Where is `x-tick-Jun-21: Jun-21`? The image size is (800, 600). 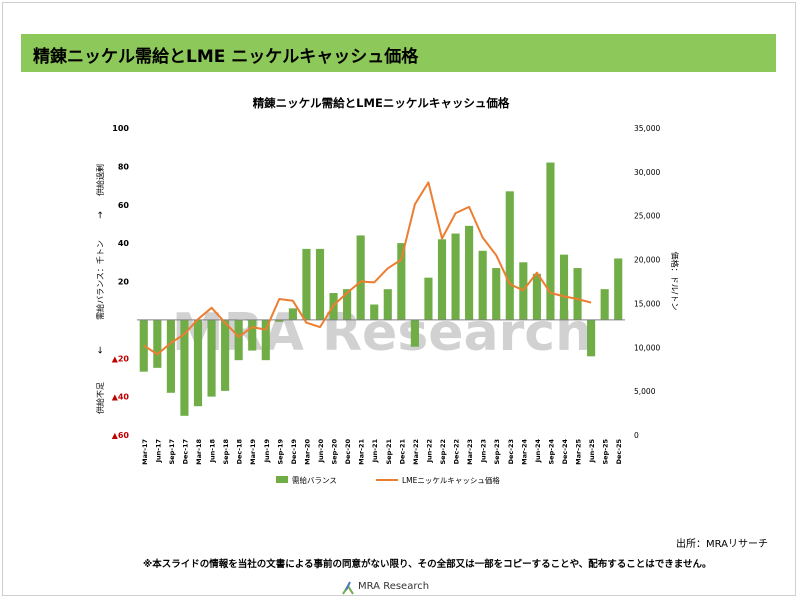
x-tick-Jun-21: Jun-21 is located at coordinates (375, 451).